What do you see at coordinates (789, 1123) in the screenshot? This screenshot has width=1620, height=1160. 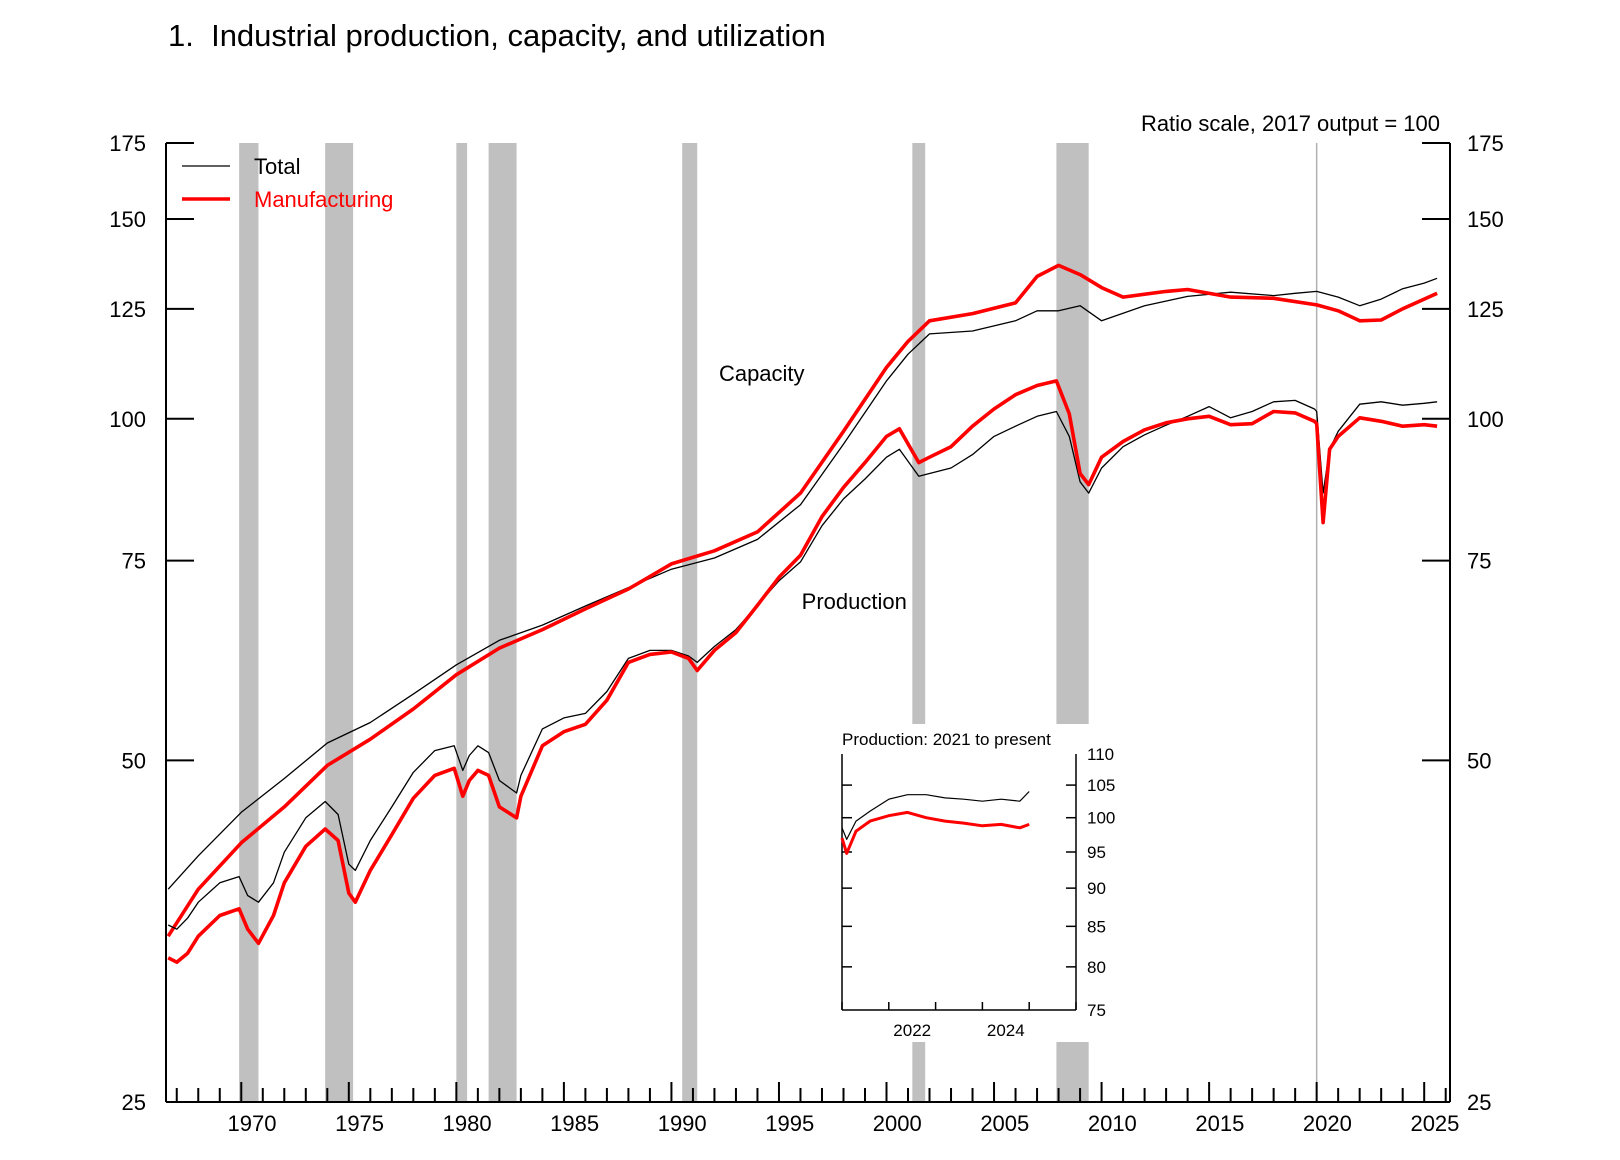 I see `x-tick-label-1995: 1995` at bounding box center [789, 1123].